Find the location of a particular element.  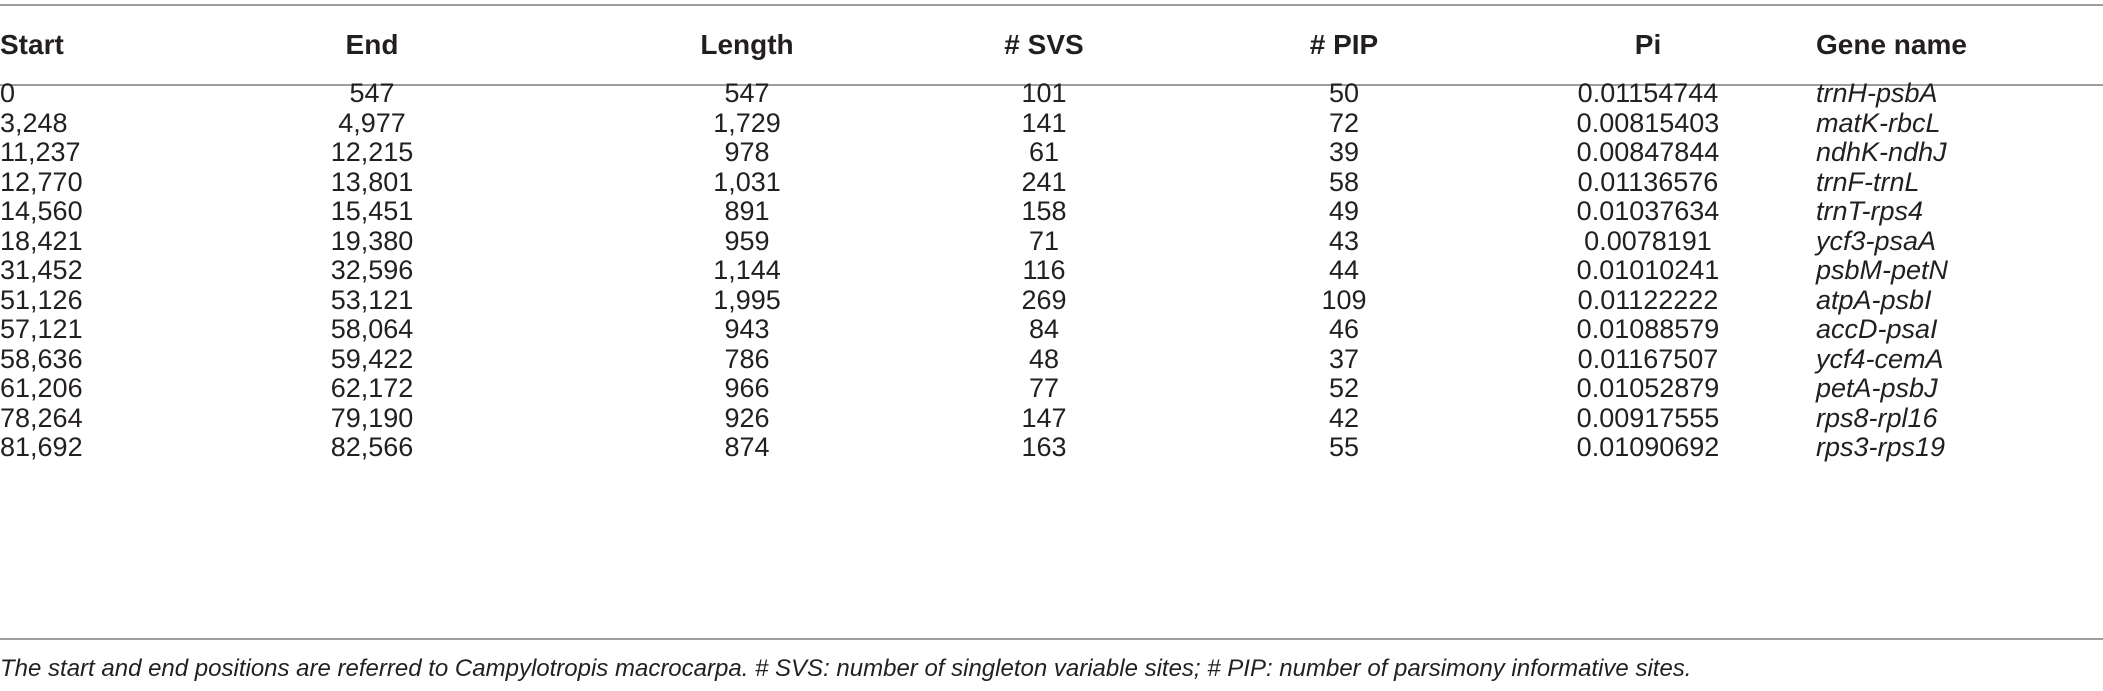

cell-pip: 46 is located at coordinates (1344, 329).